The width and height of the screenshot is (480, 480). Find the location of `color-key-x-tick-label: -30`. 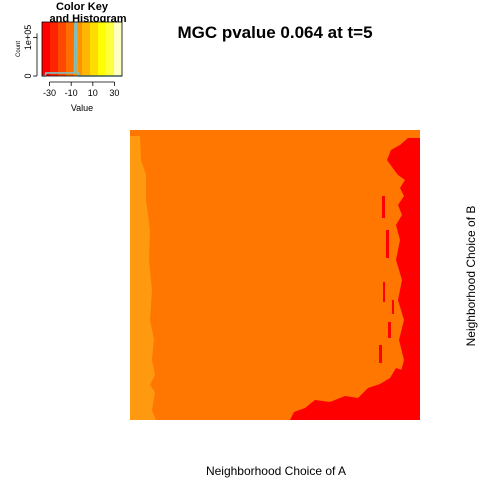

color-key-x-tick-label: -30 is located at coordinates (49, 93).